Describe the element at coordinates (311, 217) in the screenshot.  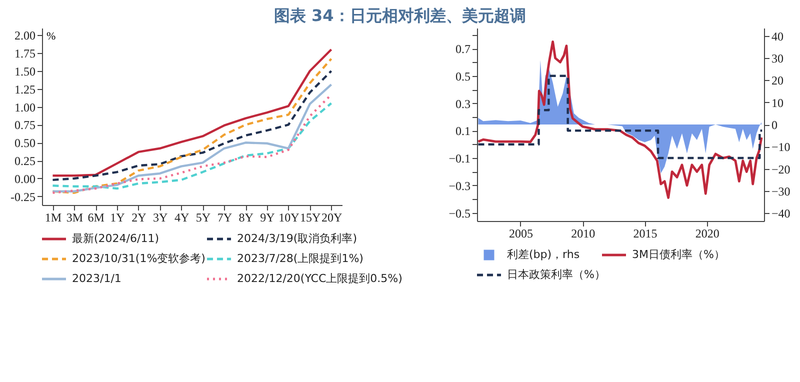
I see `x-tick-label: 15Y` at that location.